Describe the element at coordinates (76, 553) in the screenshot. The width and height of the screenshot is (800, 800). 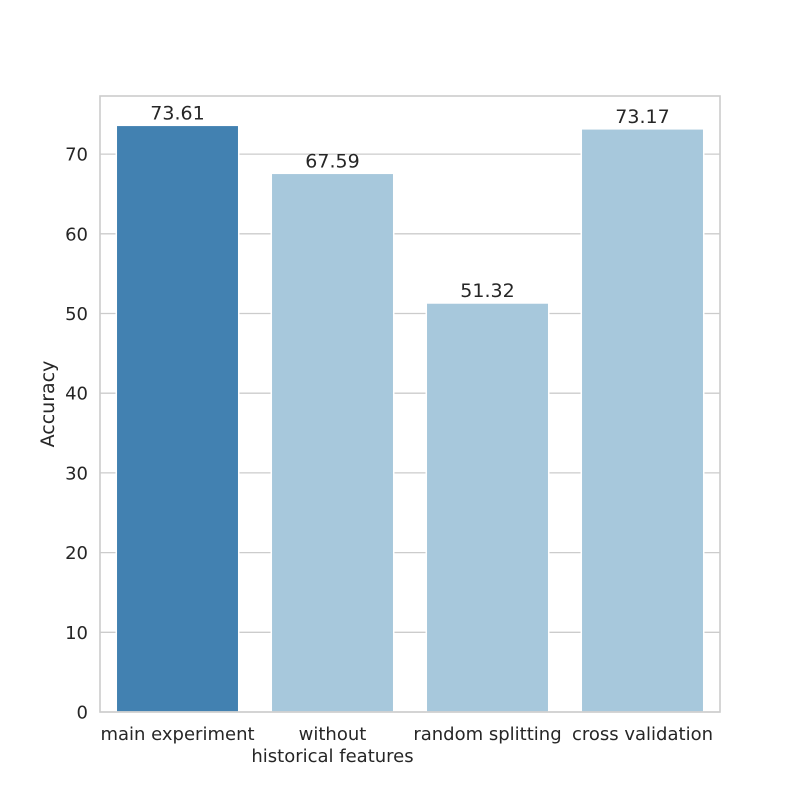
I see `y-tick-label: 20` at that location.